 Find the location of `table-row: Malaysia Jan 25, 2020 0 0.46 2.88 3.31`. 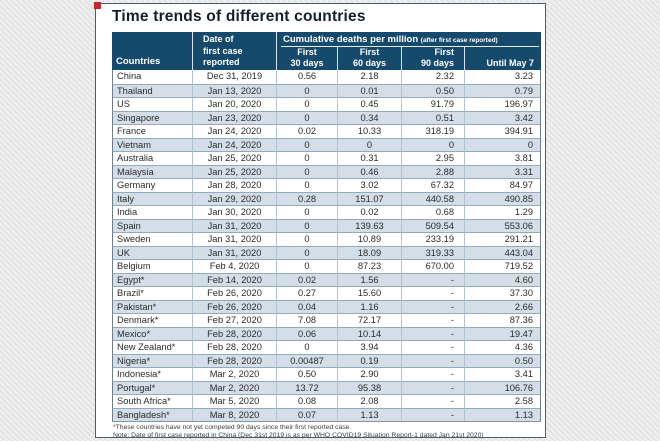

table-row: Malaysia Jan 25, 2020 0 0.46 2.88 3.31 is located at coordinates (326, 171).